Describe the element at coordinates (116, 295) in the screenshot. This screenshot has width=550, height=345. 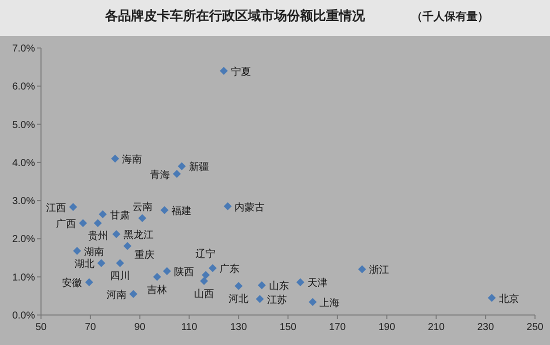
I see `data-label: 河南` at that location.